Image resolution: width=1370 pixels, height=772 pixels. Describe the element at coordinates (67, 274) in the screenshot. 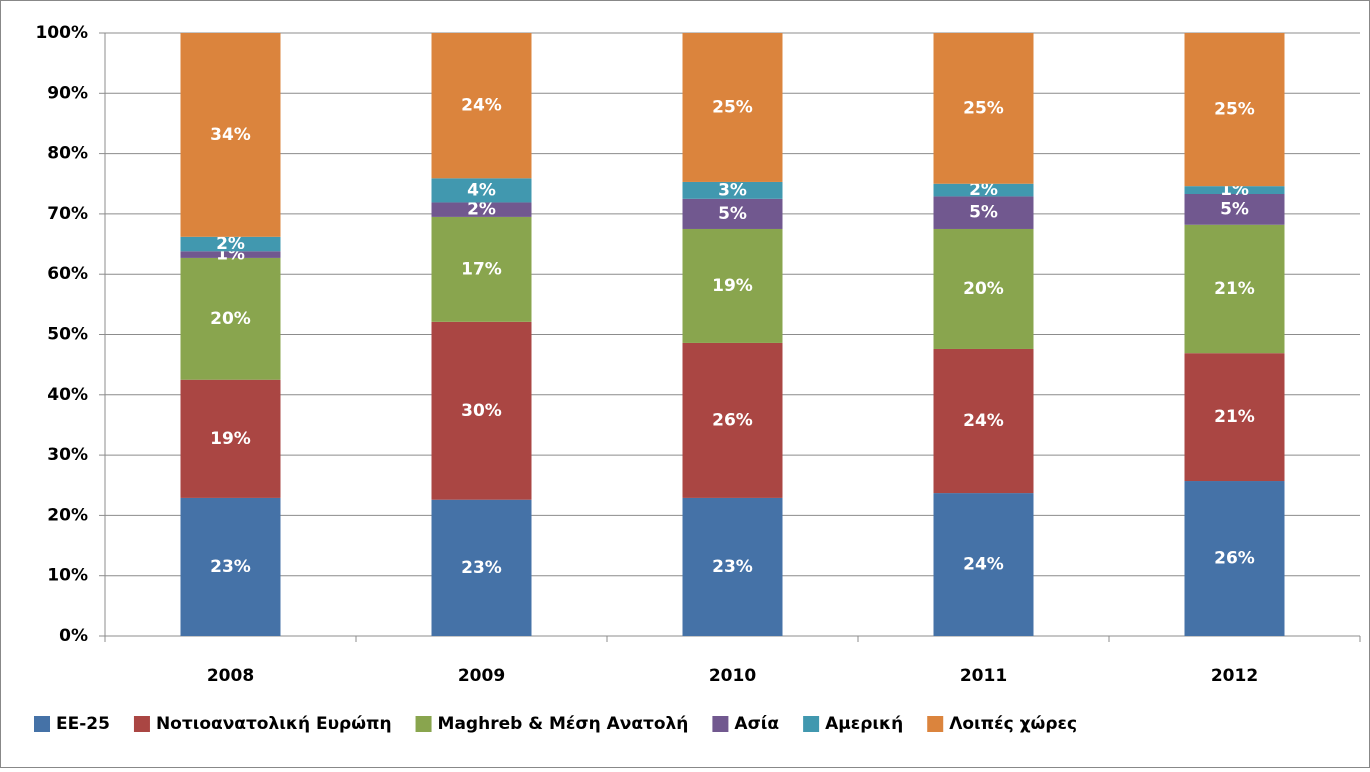

I see `y-tick-label: 60%` at that location.